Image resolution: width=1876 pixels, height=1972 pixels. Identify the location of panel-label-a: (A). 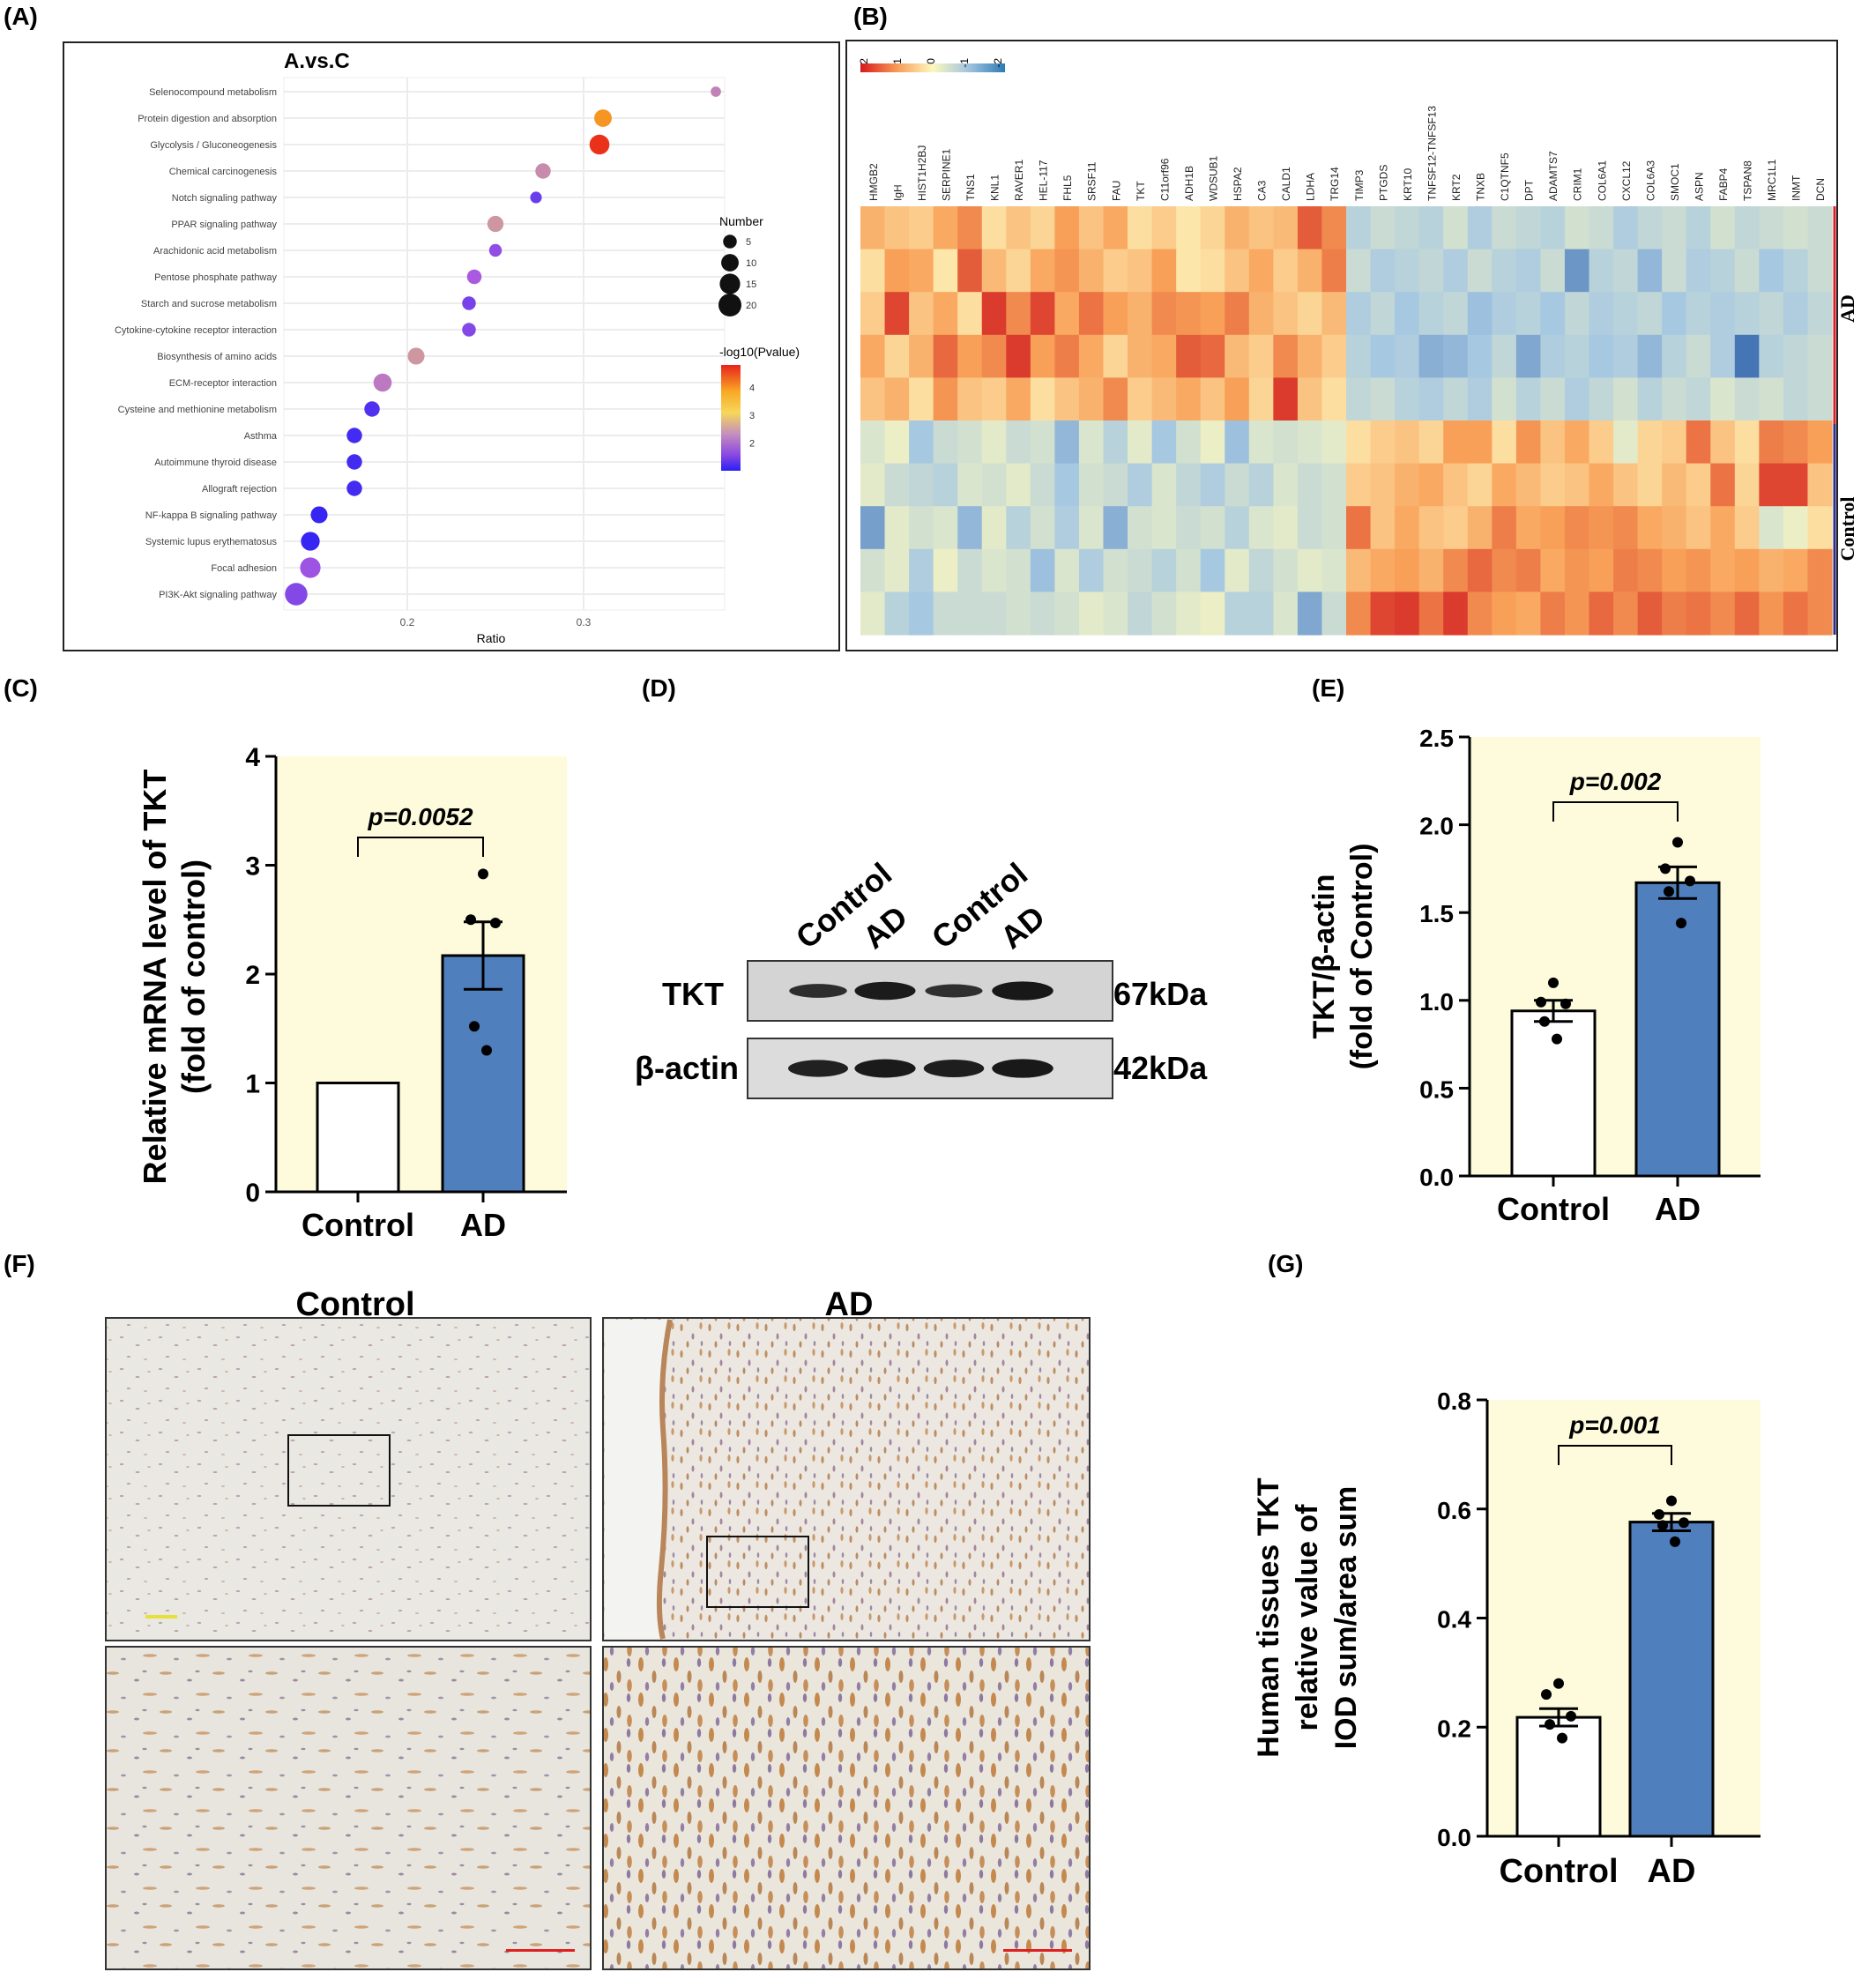
(21, 16).